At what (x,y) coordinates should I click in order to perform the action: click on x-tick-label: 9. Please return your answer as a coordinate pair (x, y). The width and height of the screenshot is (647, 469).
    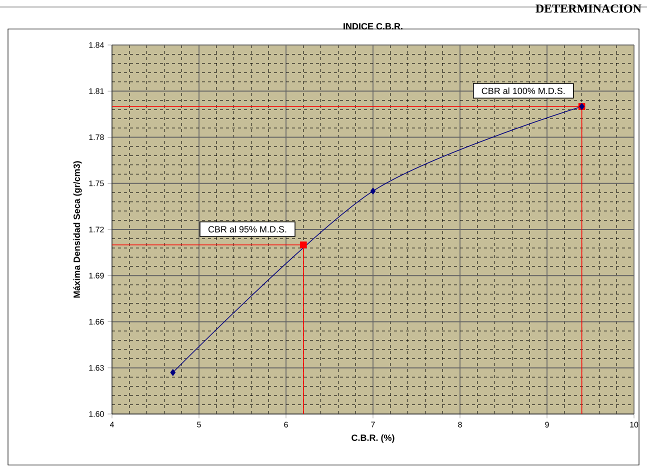
    Looking at the image, I should click on (547, 425).